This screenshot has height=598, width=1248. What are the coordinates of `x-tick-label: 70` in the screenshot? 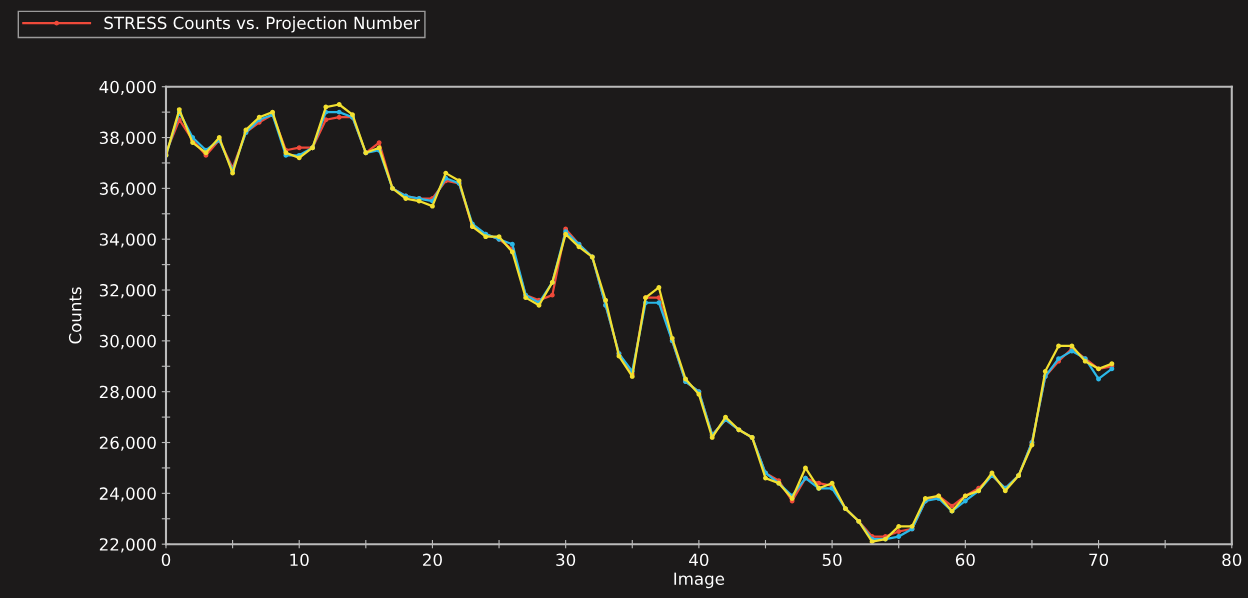 It's located at (1099, 560).